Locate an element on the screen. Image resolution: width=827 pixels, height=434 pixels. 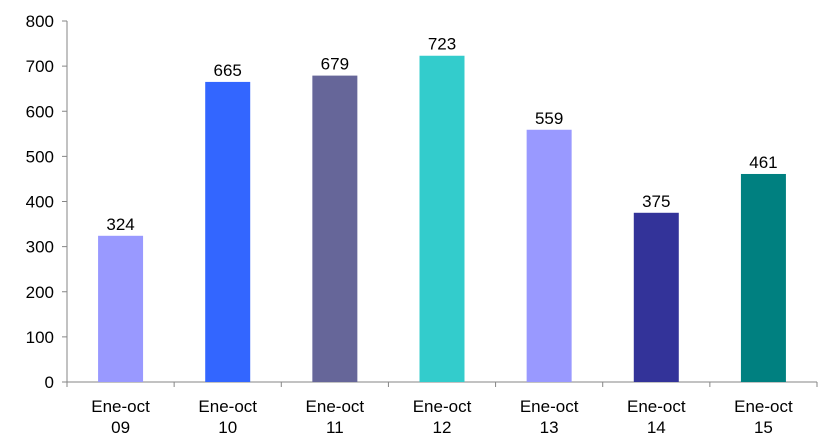
category-label: 13 is located at coordinates (549, 426).